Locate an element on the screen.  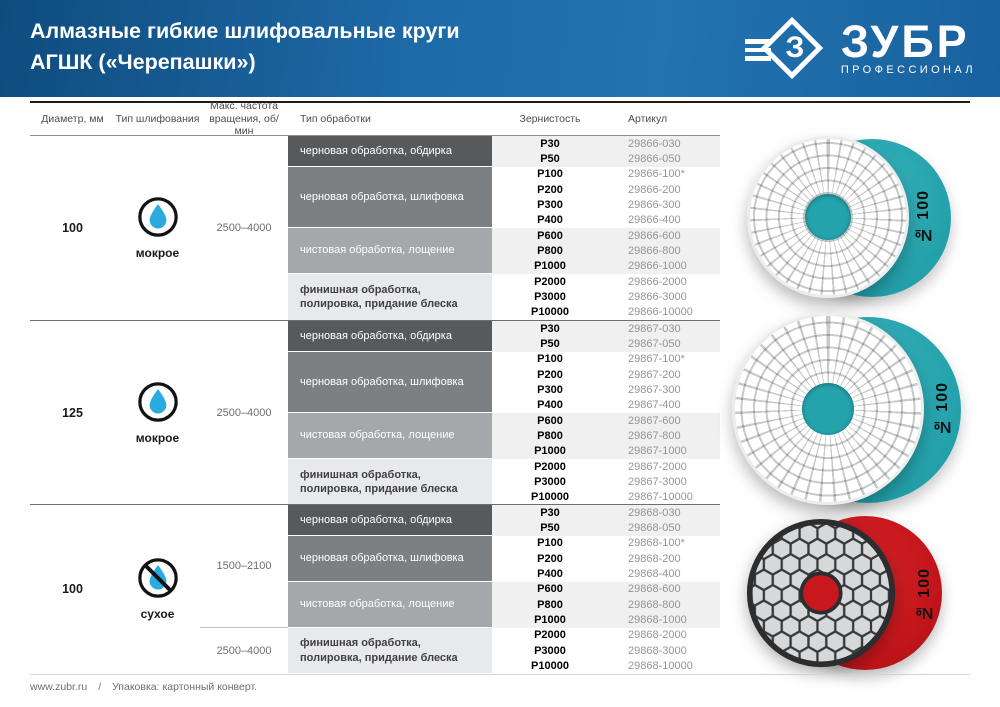
table-row: P200 29866-200 is located at coordinates (606, 189).